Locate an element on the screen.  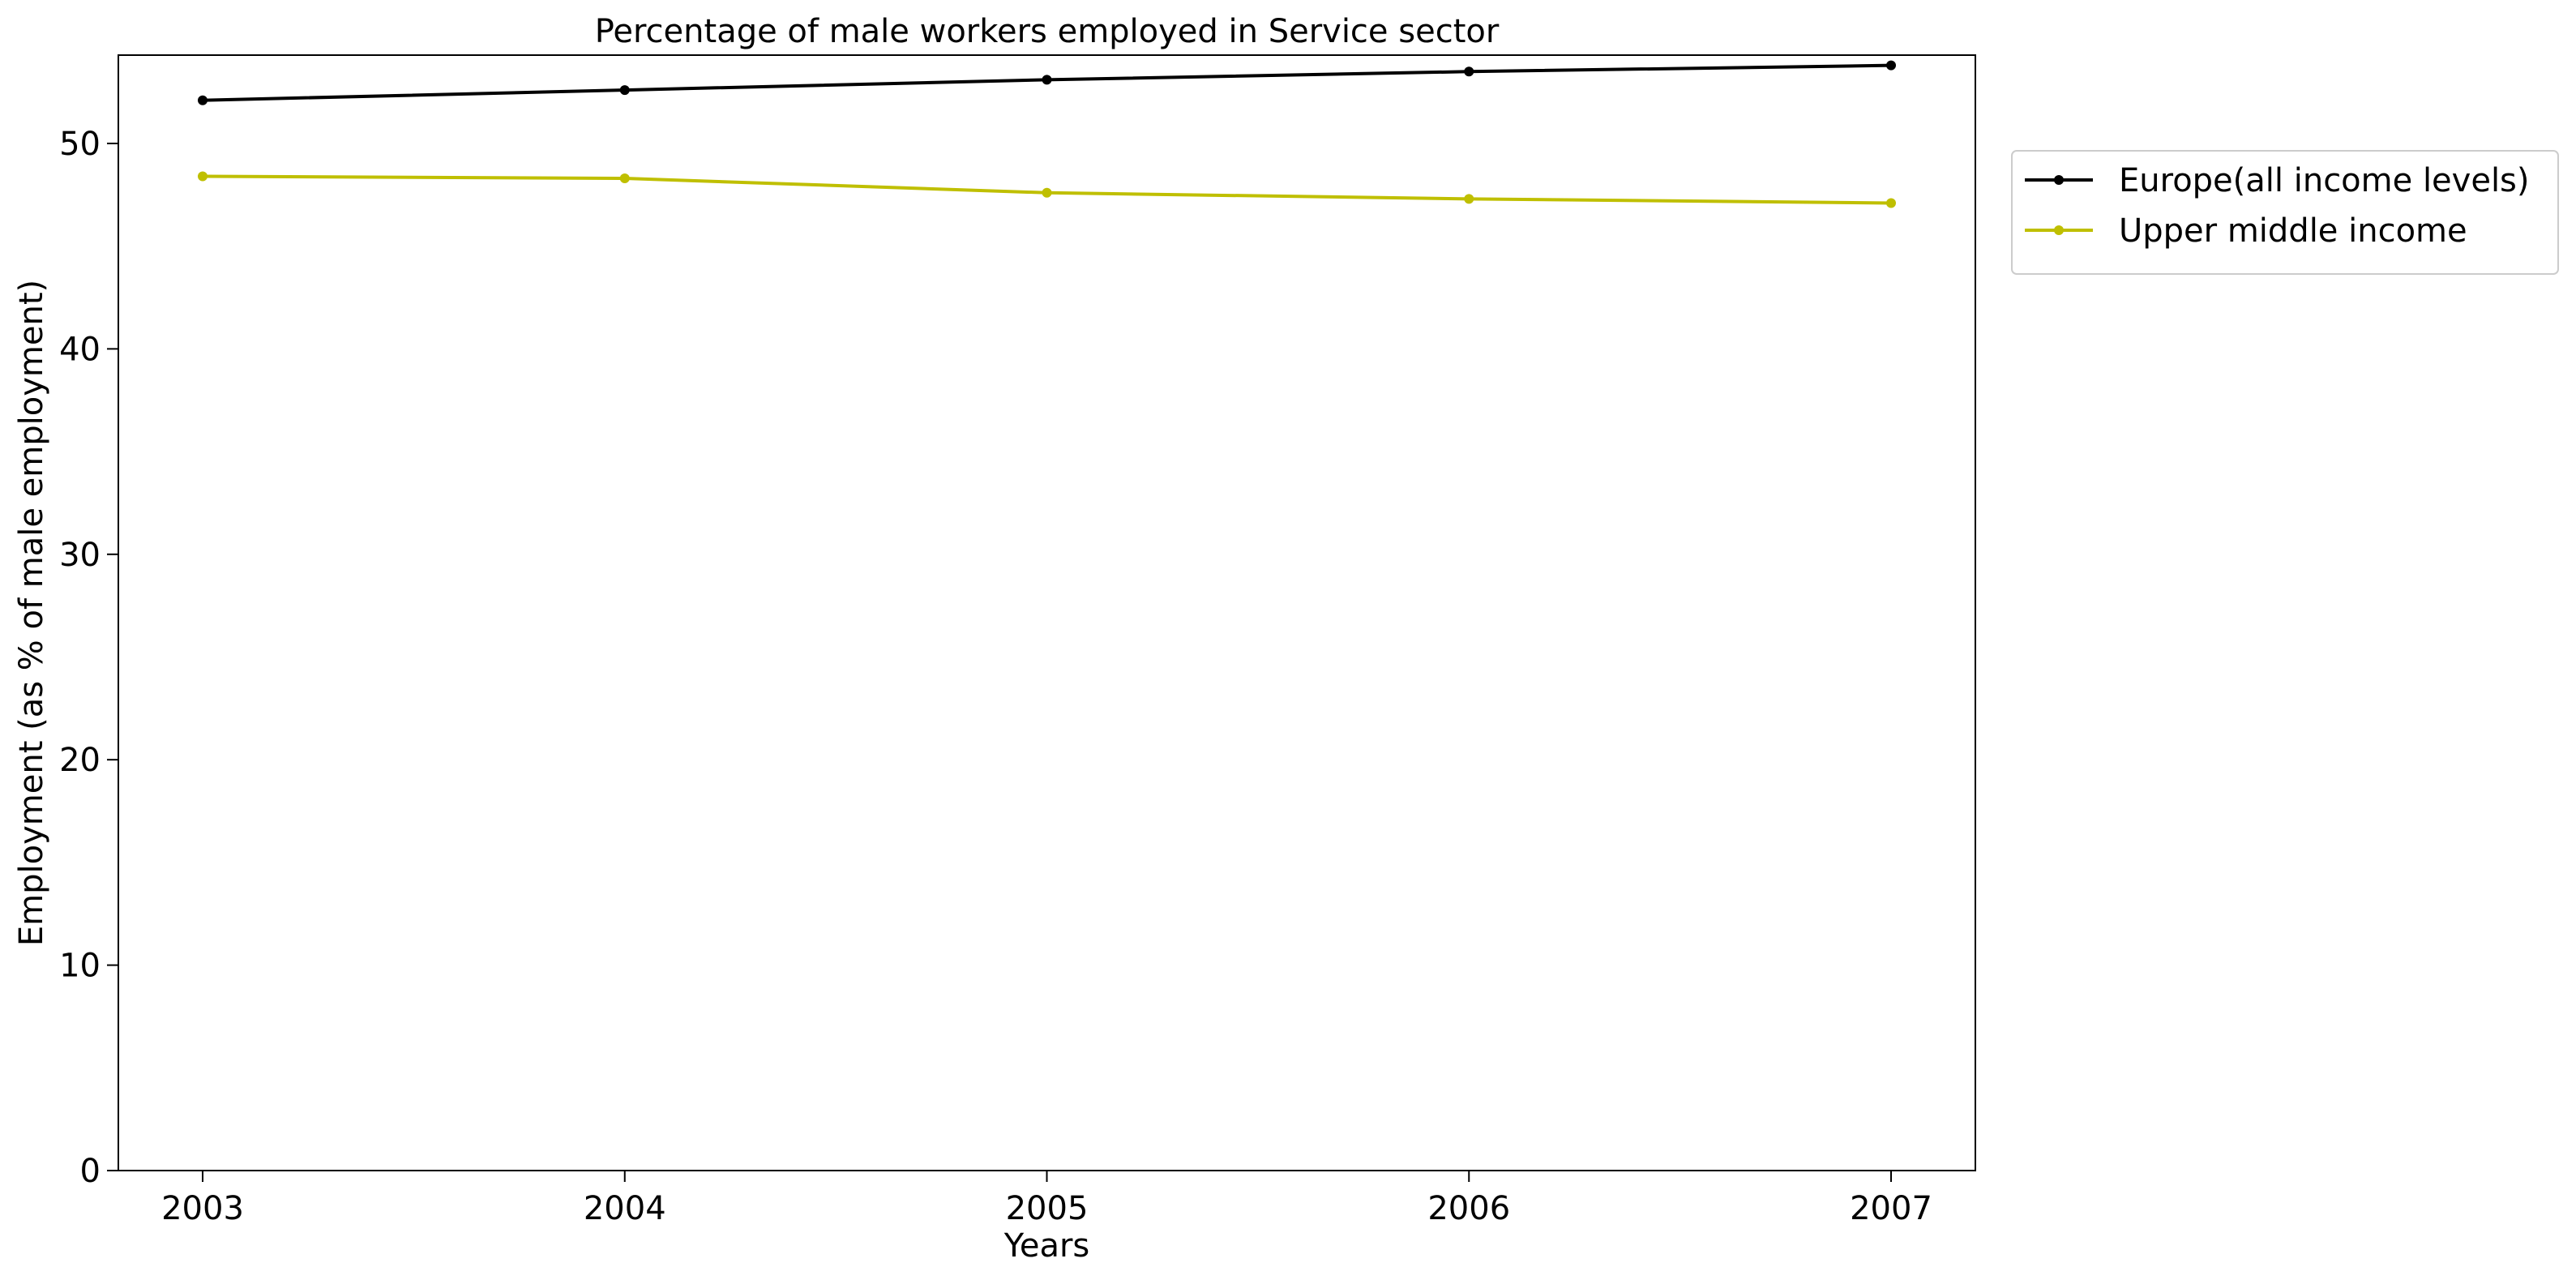
x-axis-ticks: 2003 2004 2005 2006 2007 is located at coordinates (1046, 1199).